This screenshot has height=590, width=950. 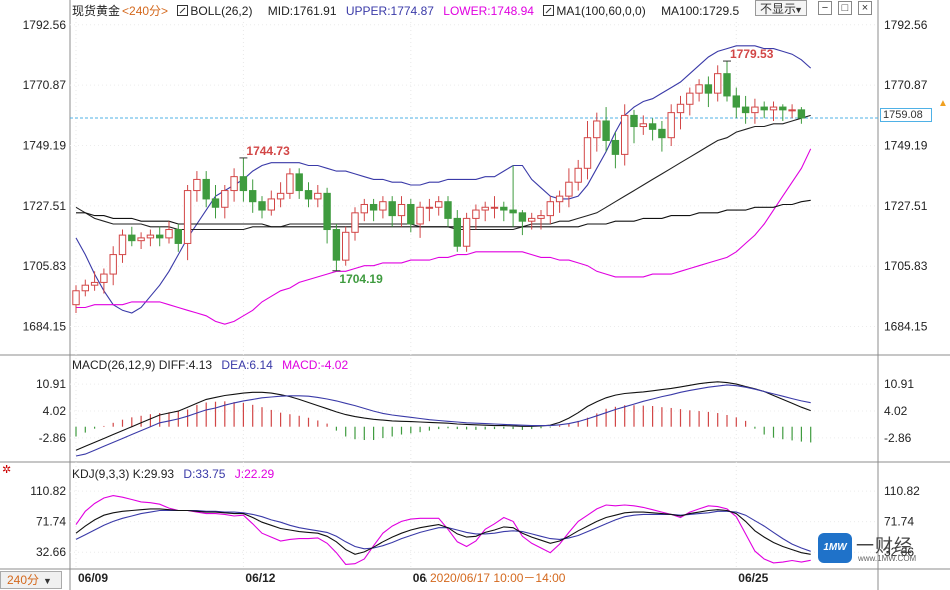 What do you see at coordinates (906, 266) in the screenshot?
I see `y-tick-label-right: 1705.83` at bounding box center [906, 266].